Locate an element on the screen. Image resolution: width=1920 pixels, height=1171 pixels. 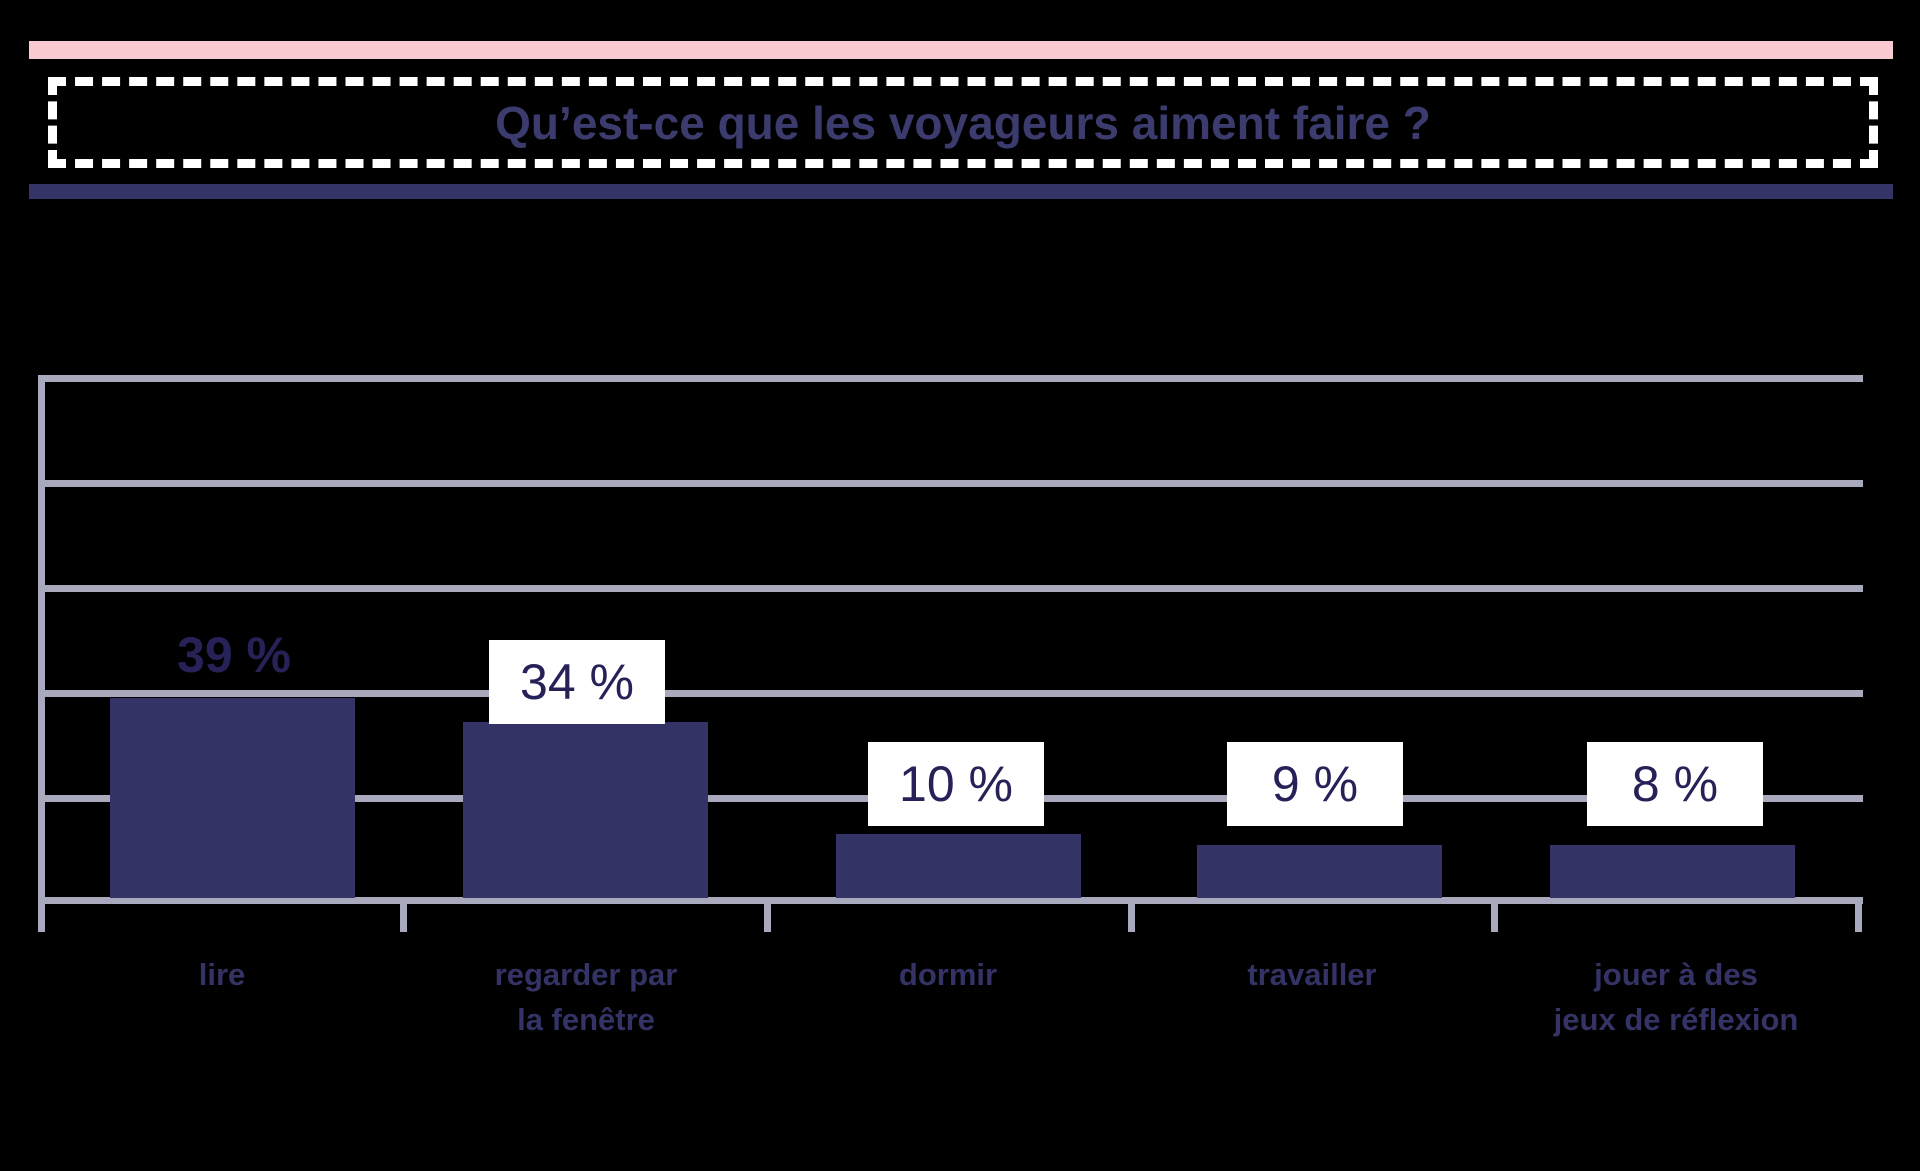
value-box-jouer: 8 % is located at coordinates (1675, 784).